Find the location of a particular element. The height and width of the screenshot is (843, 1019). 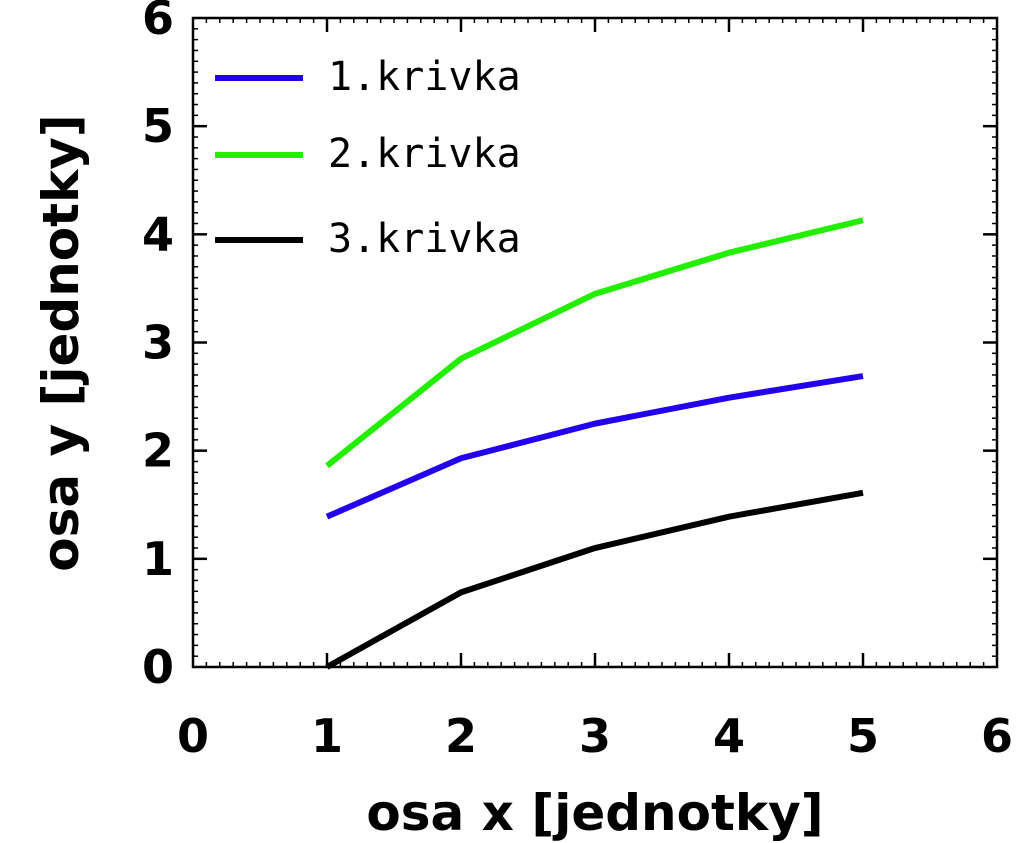

x-axis-title: osa x [jednotky] is located at coordinates (594, 813).